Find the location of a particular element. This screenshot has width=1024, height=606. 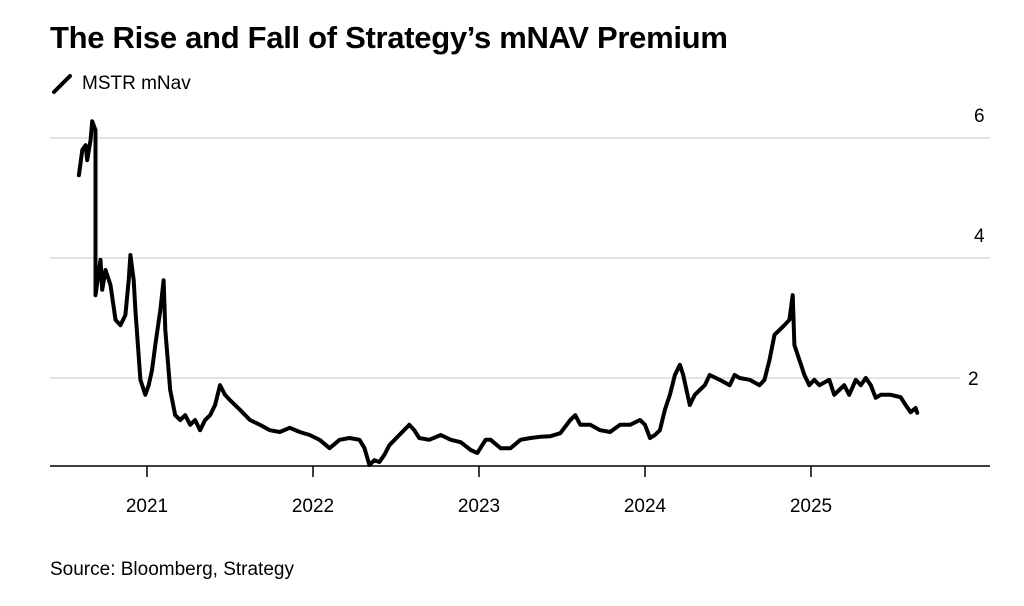

legend: MSTR mNav is located at coordinates (120, 84).